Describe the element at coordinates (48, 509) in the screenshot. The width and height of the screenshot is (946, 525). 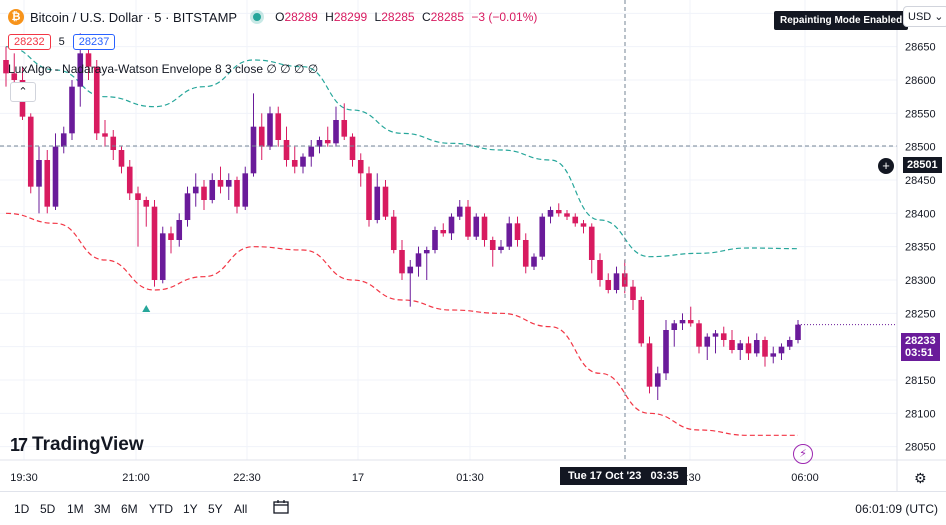
I see `range-5d: 5D` at that location.